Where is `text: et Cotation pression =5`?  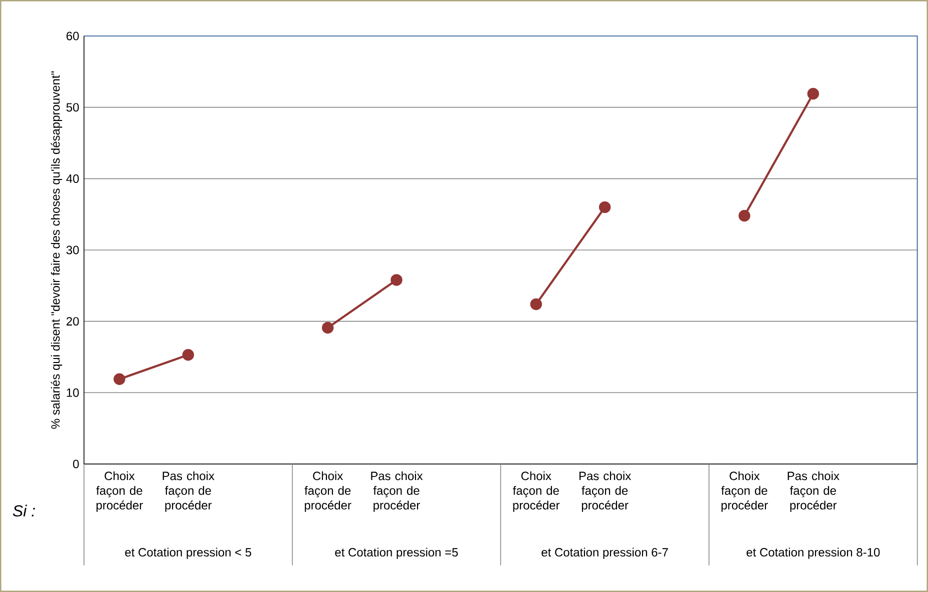 text: et Cotation pression =5 is located at coordinates (396, 553).